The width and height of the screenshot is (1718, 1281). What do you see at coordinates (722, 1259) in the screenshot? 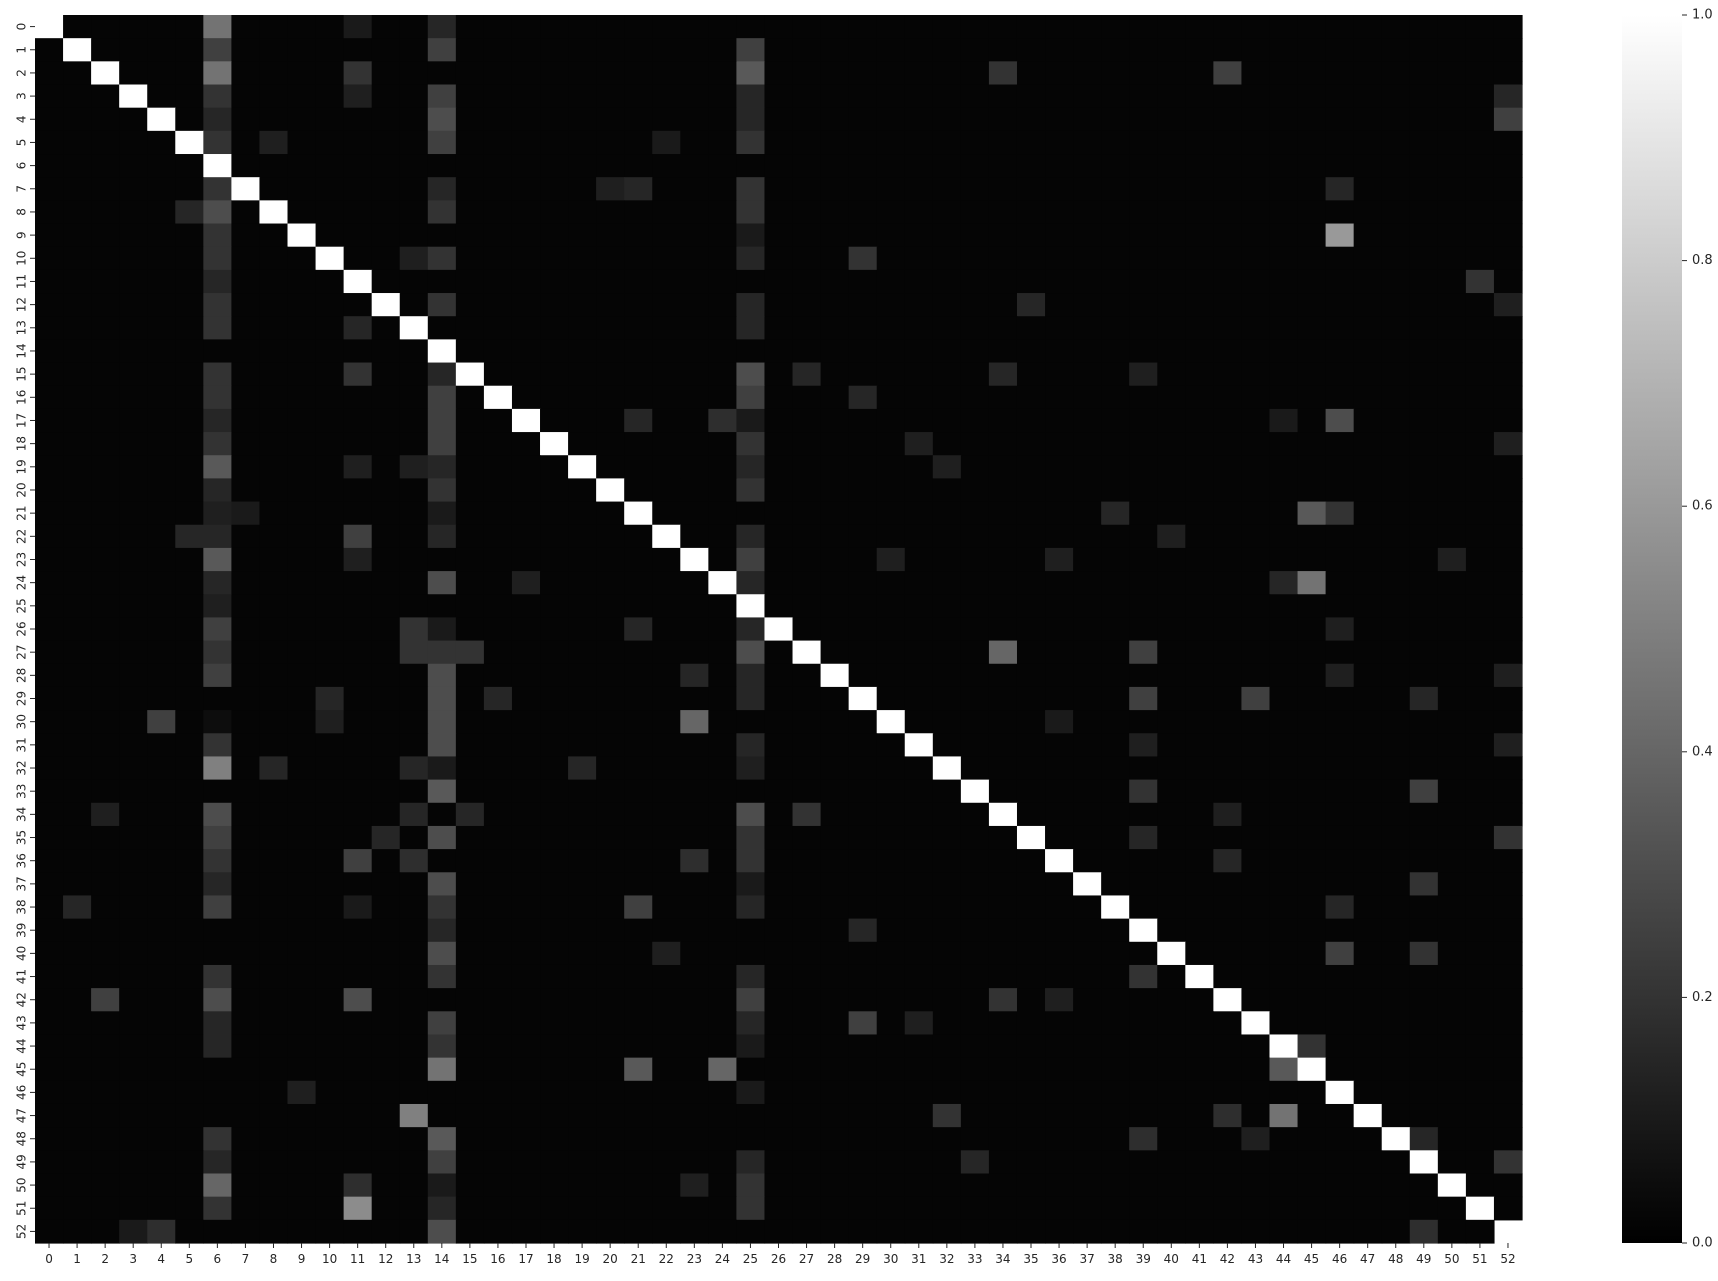
I see `x-tick-label: 24` at bounding box center [722, 1259].